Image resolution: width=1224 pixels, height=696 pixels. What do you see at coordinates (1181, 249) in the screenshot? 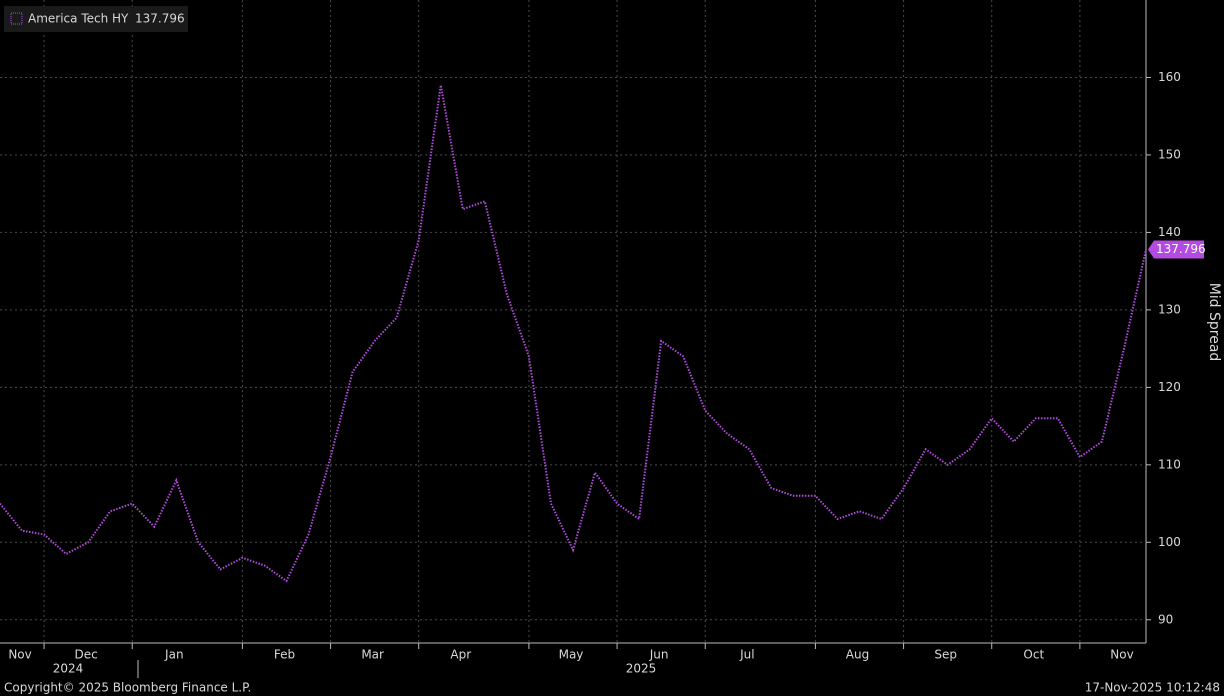
I see `last-value-label: 137.796` at bounding box center [1181, 249].